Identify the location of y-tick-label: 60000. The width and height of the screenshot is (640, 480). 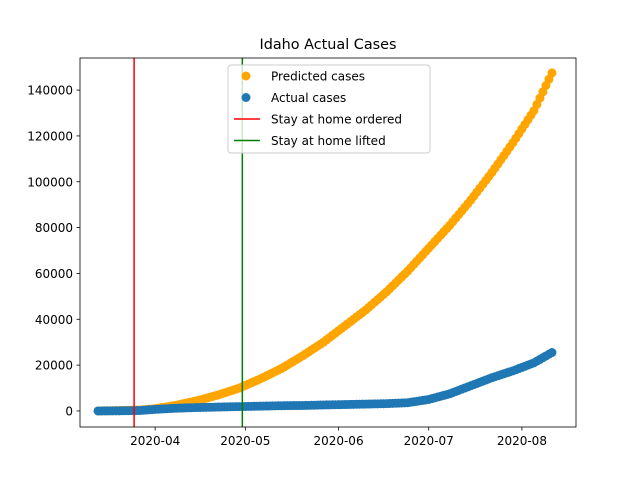
(54, 274).